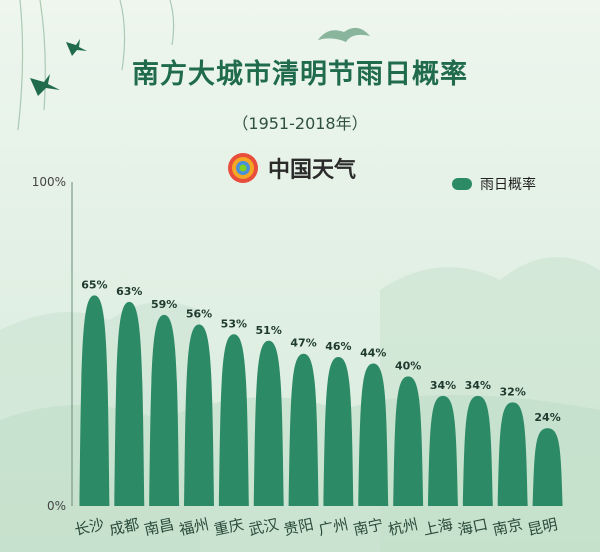  I want to click on y-tick-label: 100%, so click(49, 182).